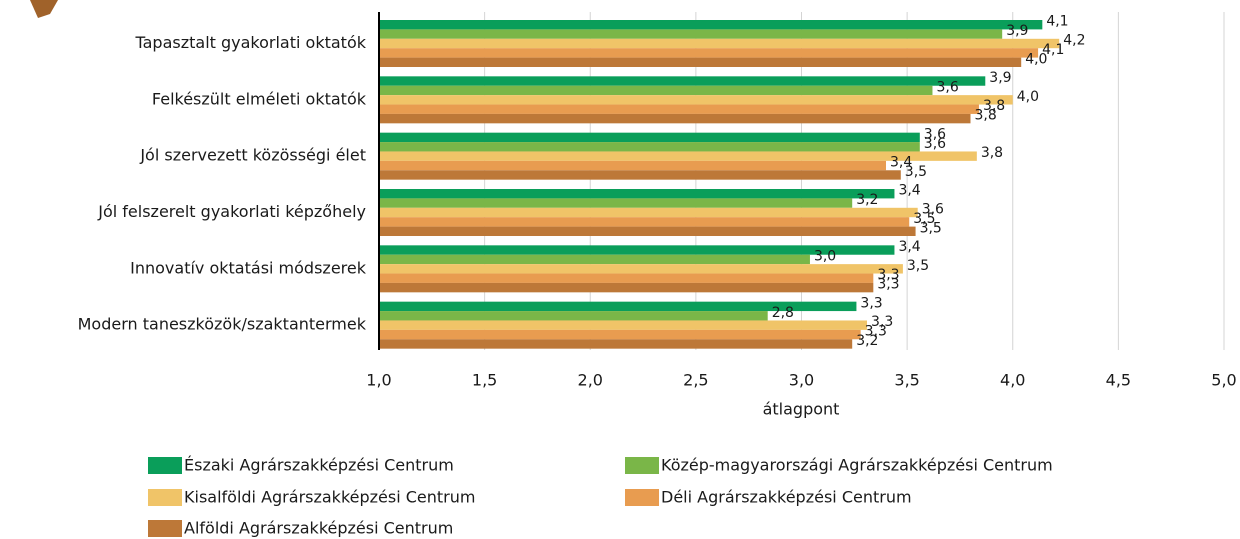  Describe the element at coordinates (44, 9) in the screenshot. I see `corner-decoration` at that location.